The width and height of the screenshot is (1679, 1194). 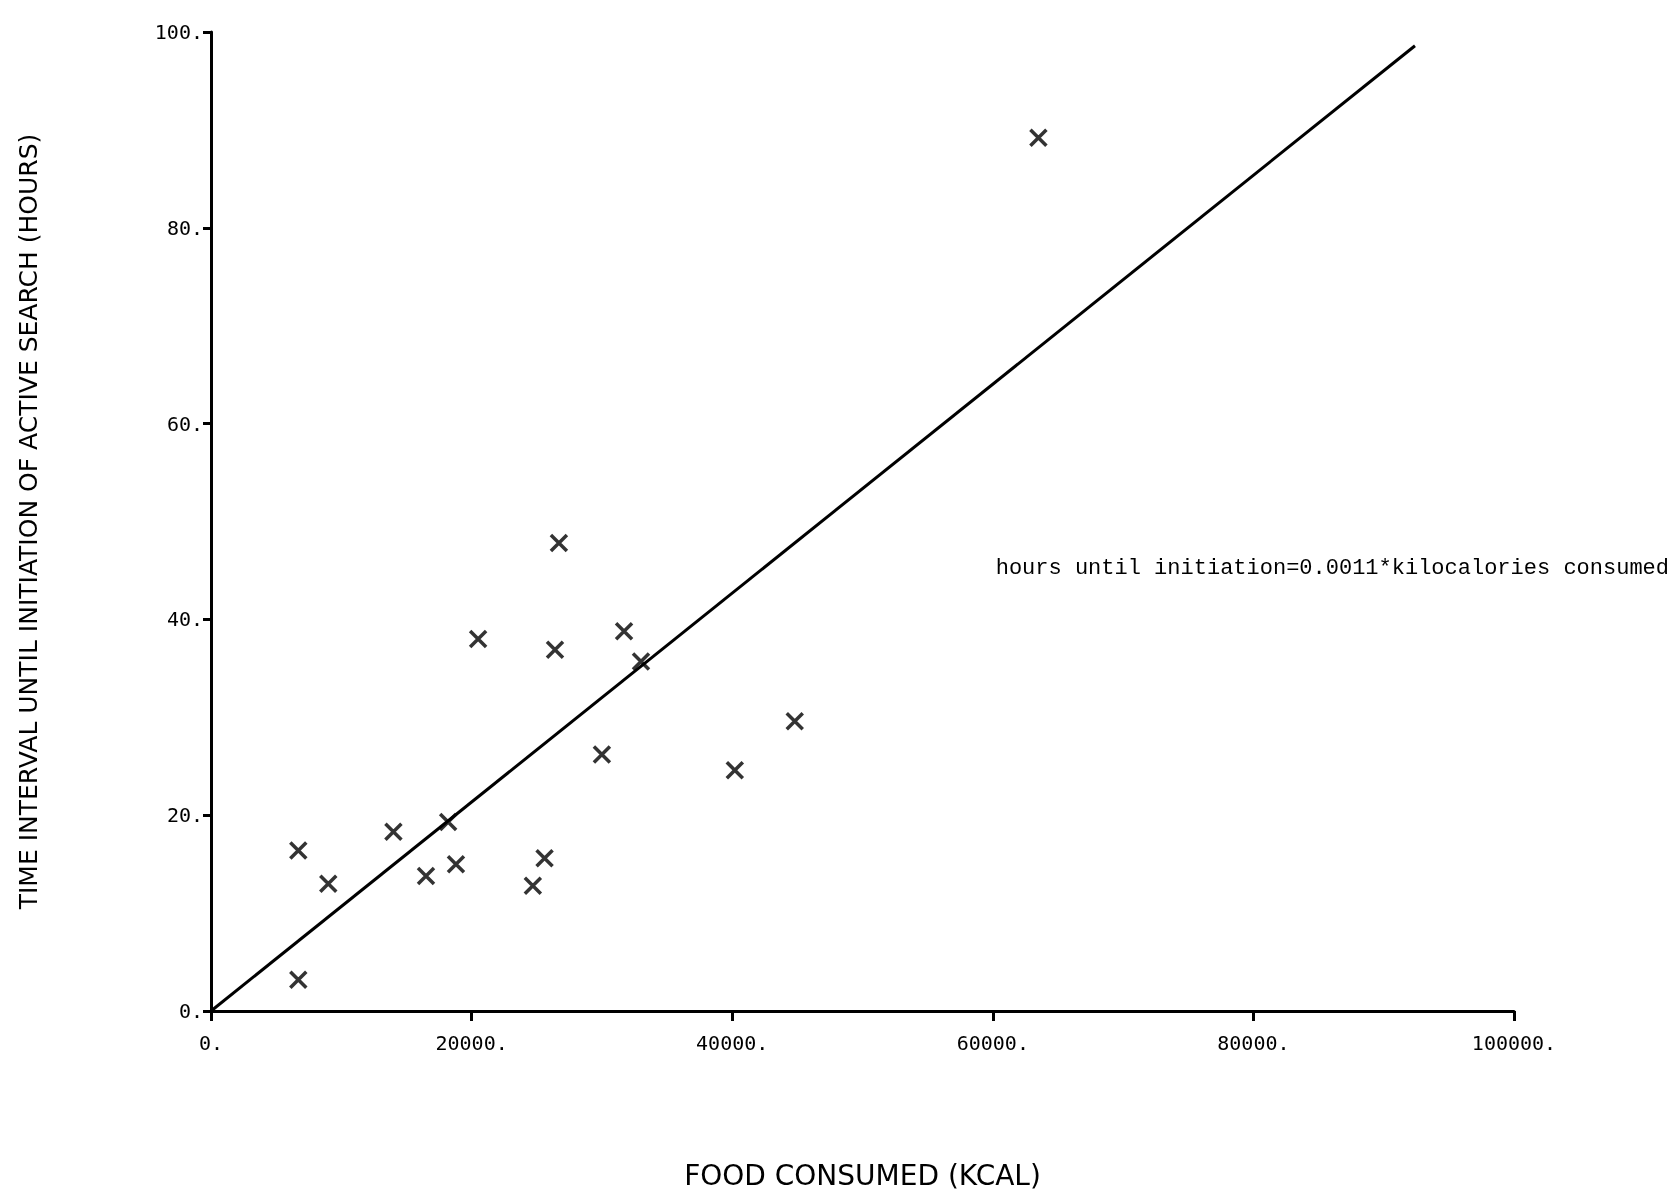 I want to click on x-tick-label: 60000., so click(x=992, y=1043).